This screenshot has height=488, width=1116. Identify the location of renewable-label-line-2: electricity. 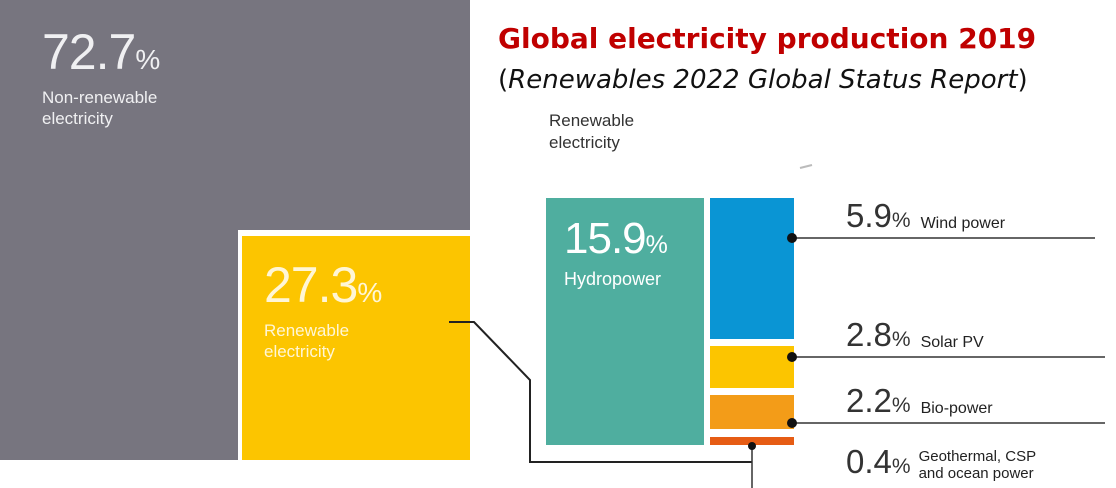
(299, 351).